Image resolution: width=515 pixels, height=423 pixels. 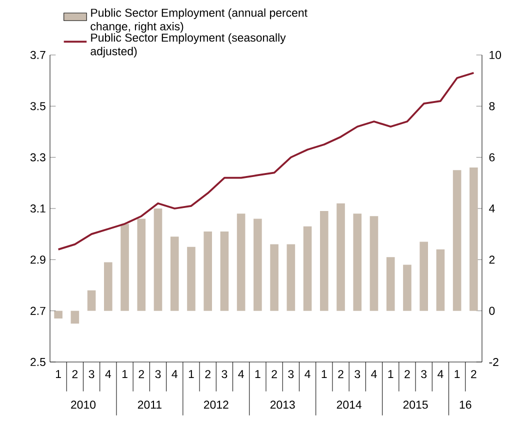 I want to click on y-tick-label: 2.9, so click(x=38, y=260).